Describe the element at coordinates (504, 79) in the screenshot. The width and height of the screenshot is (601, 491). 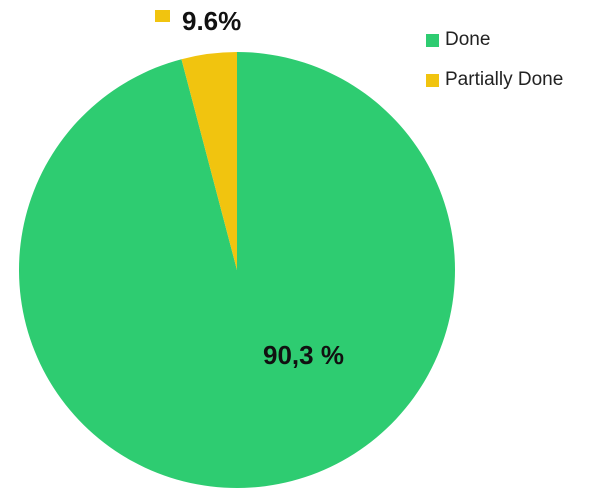
I see `legend-label-partially-done: Partially Done` at that location.